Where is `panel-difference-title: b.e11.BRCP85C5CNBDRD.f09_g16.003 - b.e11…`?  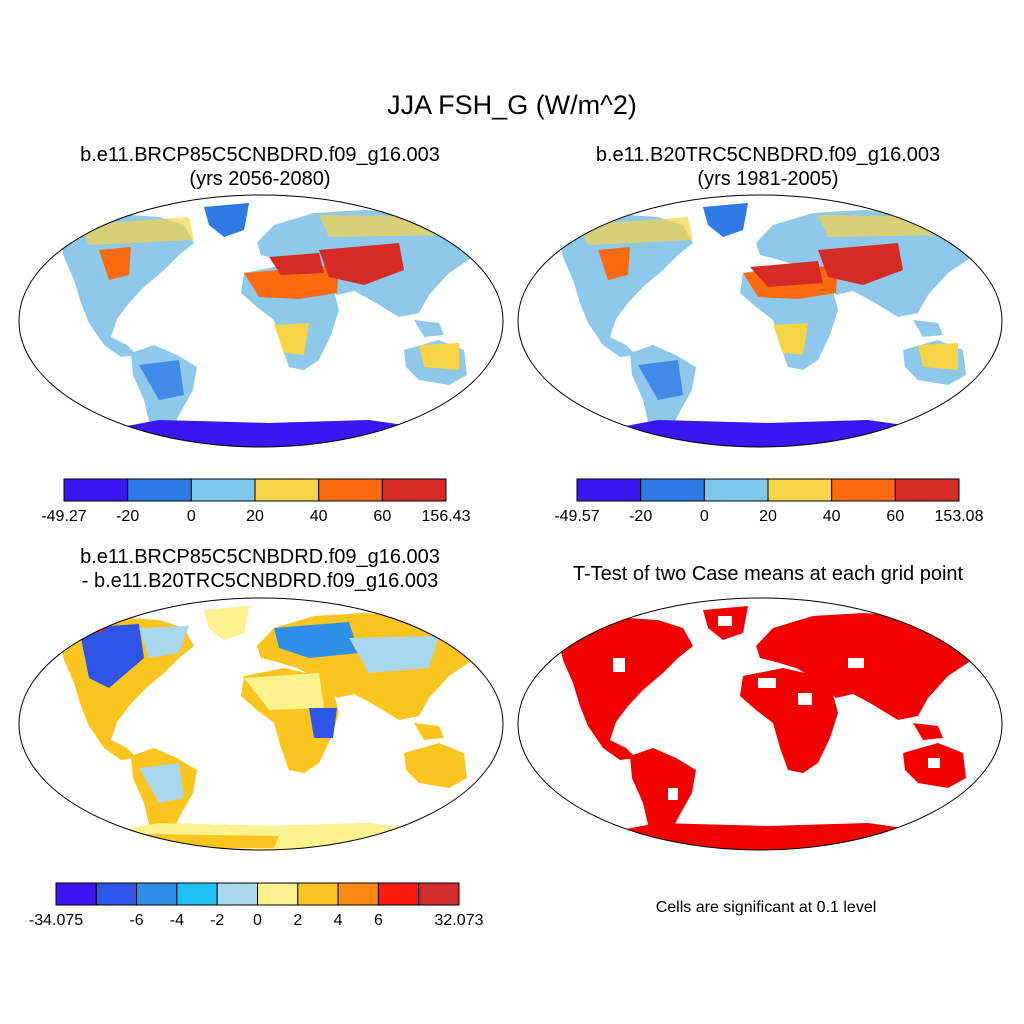 panel-difference-title: b.e11.BRCP85C5CNBDRD.f09_g16.003 - b.e11… is located at coordinates (260, 569).